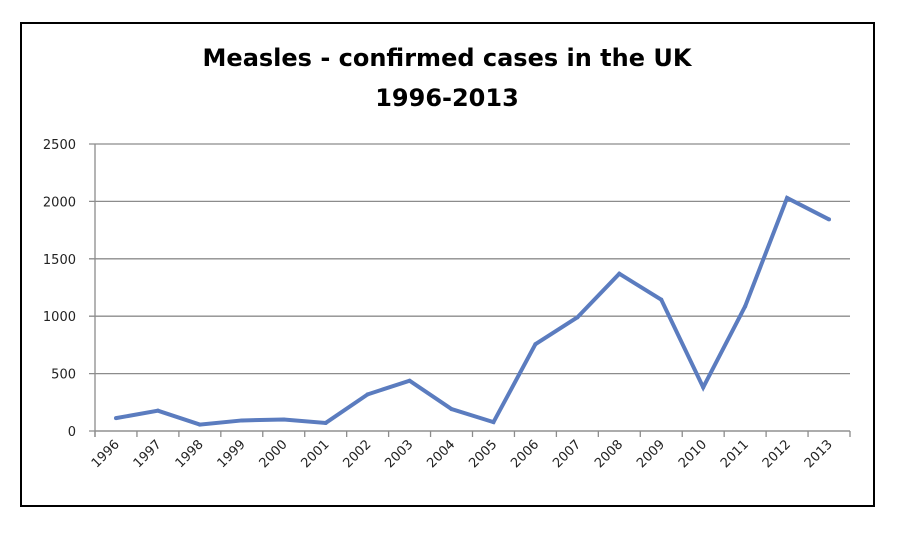  What do you see at coordinates (409, 380) in the screenshot?
I see `data-point-2003` at bounding box center [409, 380].